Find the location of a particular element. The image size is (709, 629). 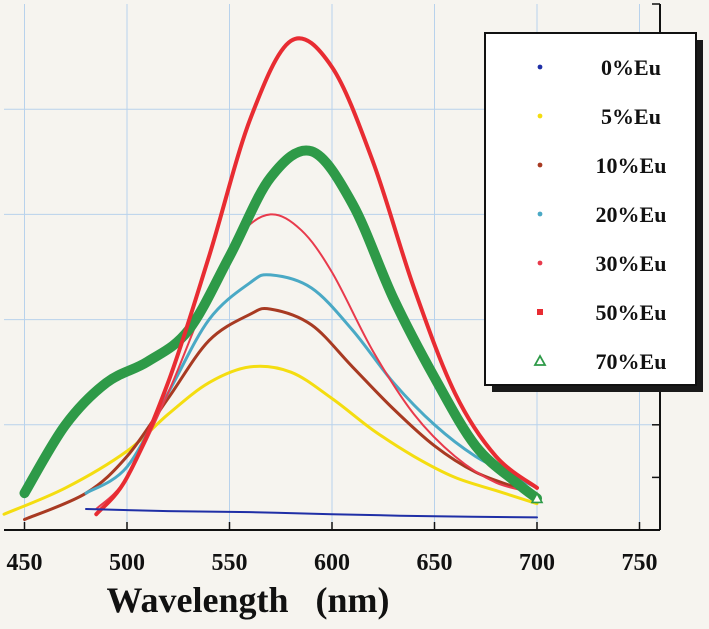

legend-marker-30pct-eu is located at coordinates (540, 263).